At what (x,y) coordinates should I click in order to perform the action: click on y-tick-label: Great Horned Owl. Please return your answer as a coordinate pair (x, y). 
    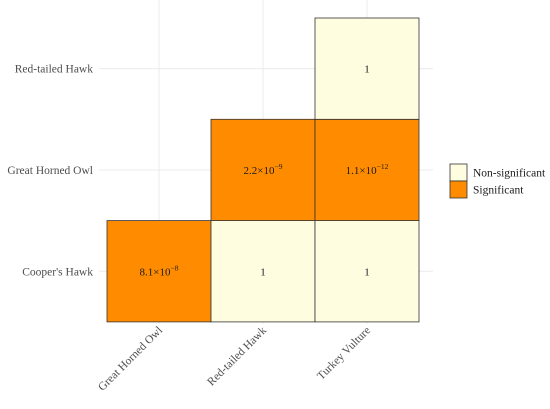
    Looking at the image, I should click on (50, 171).